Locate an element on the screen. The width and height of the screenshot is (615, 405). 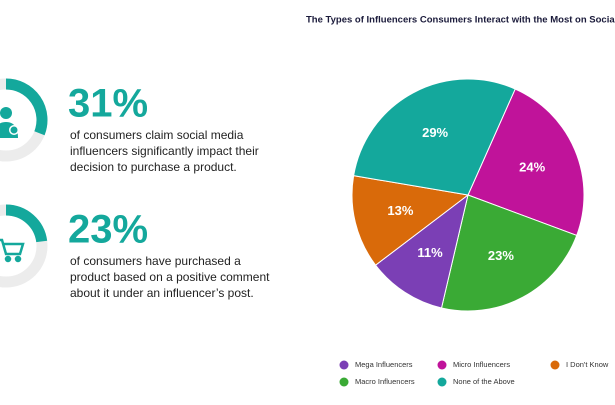
stat-text: decision to purchase a product. is located at coordinates (153, 167).